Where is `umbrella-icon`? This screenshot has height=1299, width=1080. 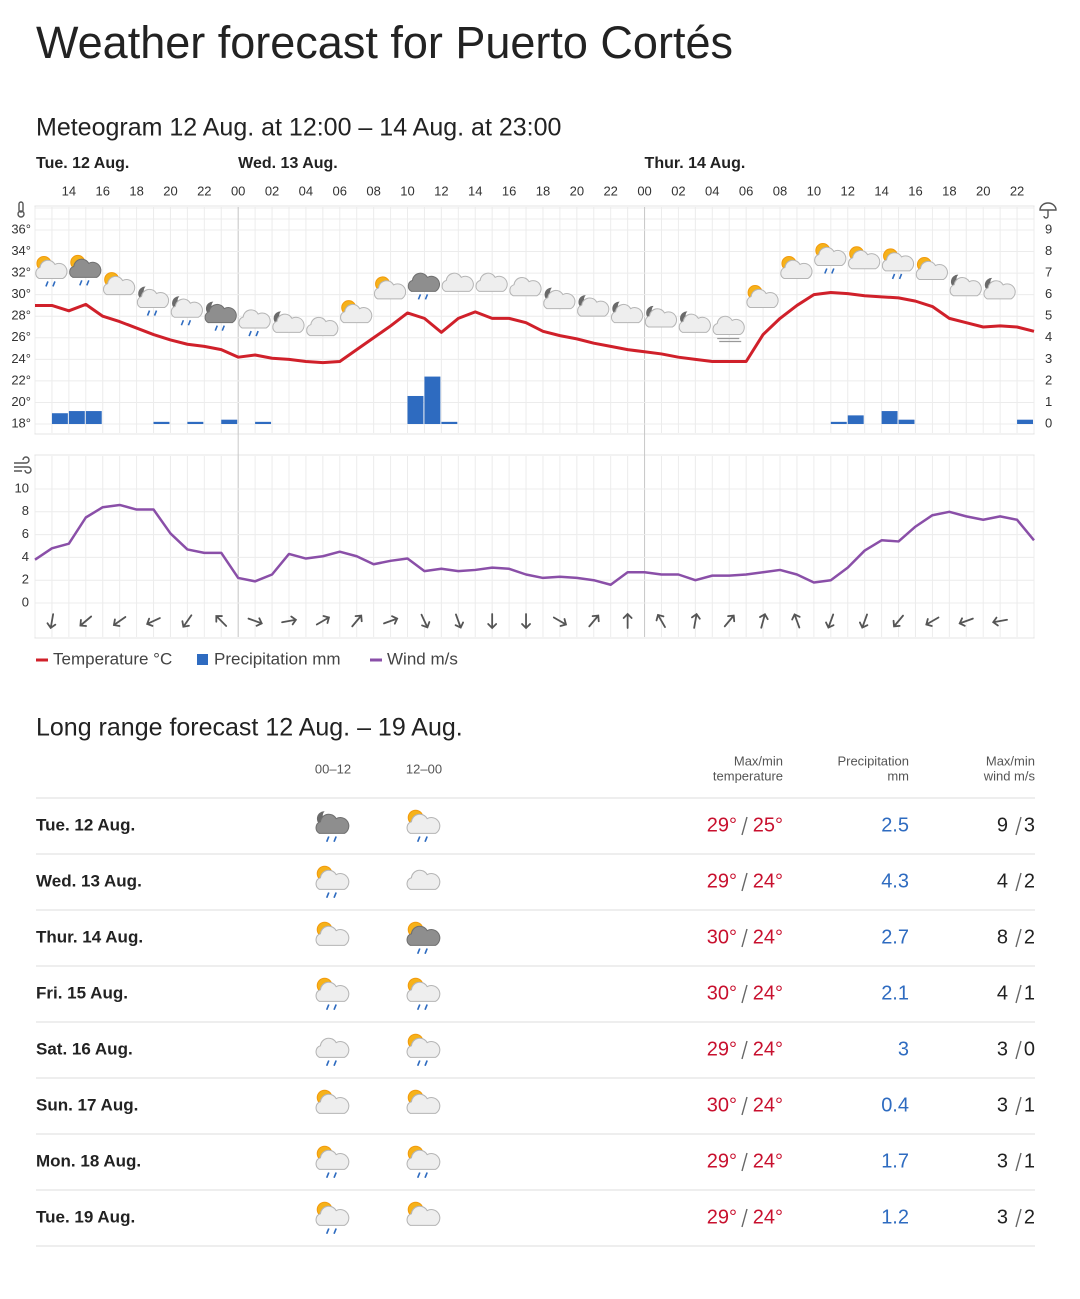
umbrella-icon is located at coordinates (1048, 210).